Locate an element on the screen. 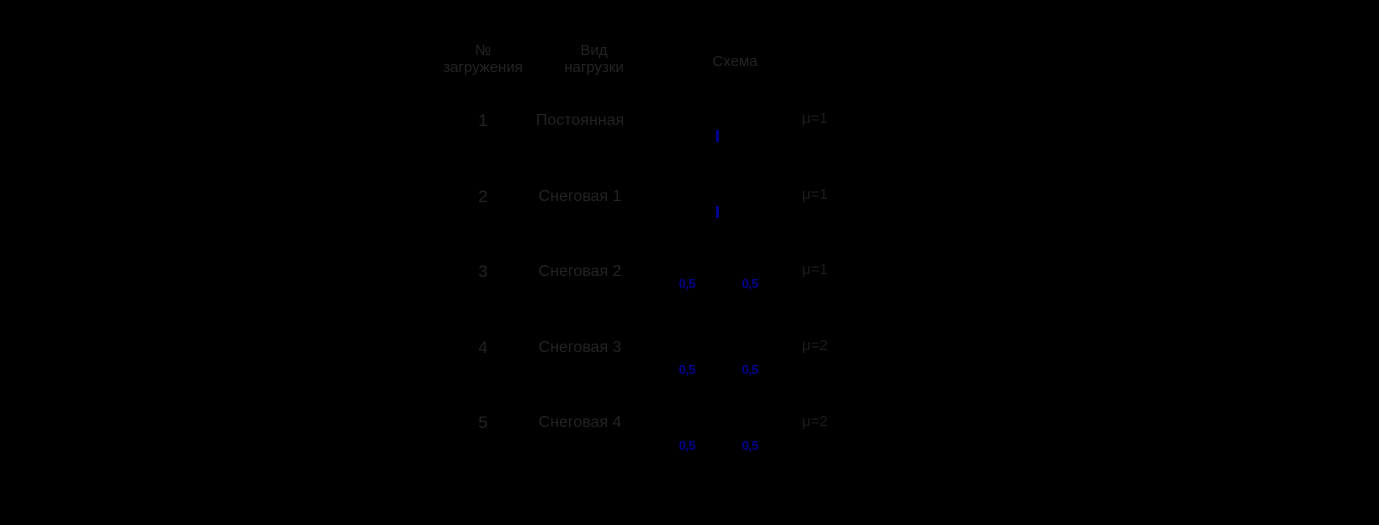 Image resolution: width=1379 pixels, height=525 pixels. row-number: 5 is located at coordinates (483, 422).